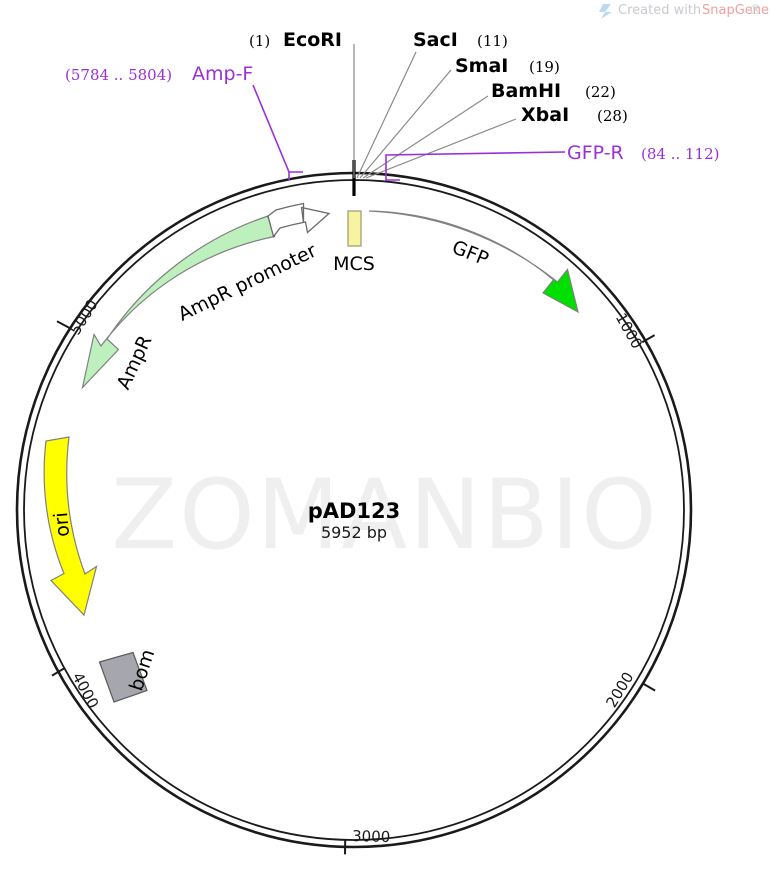  What do you see at coordinates (386, 115) in the screenshot?
I see `leader-saci` at bounding box center [386, 115].